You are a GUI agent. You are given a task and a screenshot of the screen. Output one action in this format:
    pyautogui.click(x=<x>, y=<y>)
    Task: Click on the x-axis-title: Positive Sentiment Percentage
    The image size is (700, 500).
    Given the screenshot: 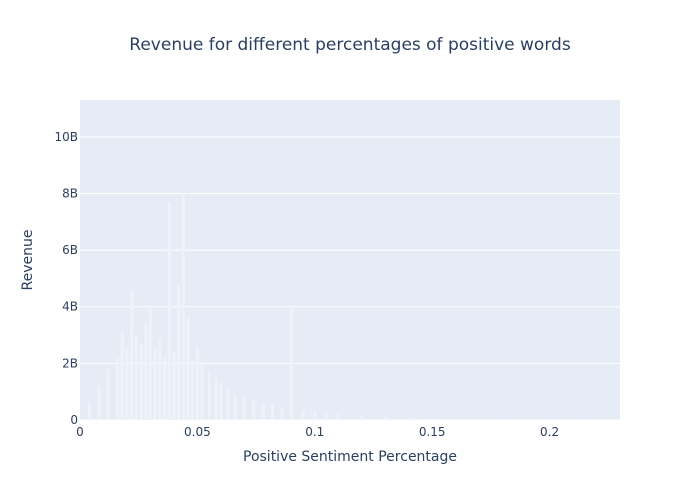 What is the action you would take?
    pyautogui.click(x=350, y=457)
    